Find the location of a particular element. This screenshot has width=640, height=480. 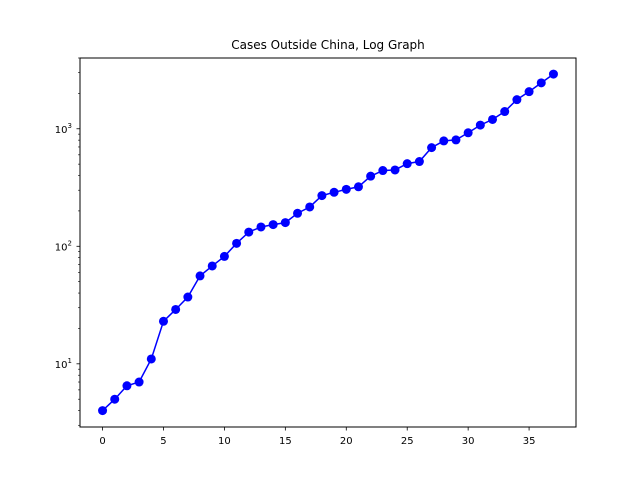

x-tick-label: 35 is located at coordinates (529, 441).